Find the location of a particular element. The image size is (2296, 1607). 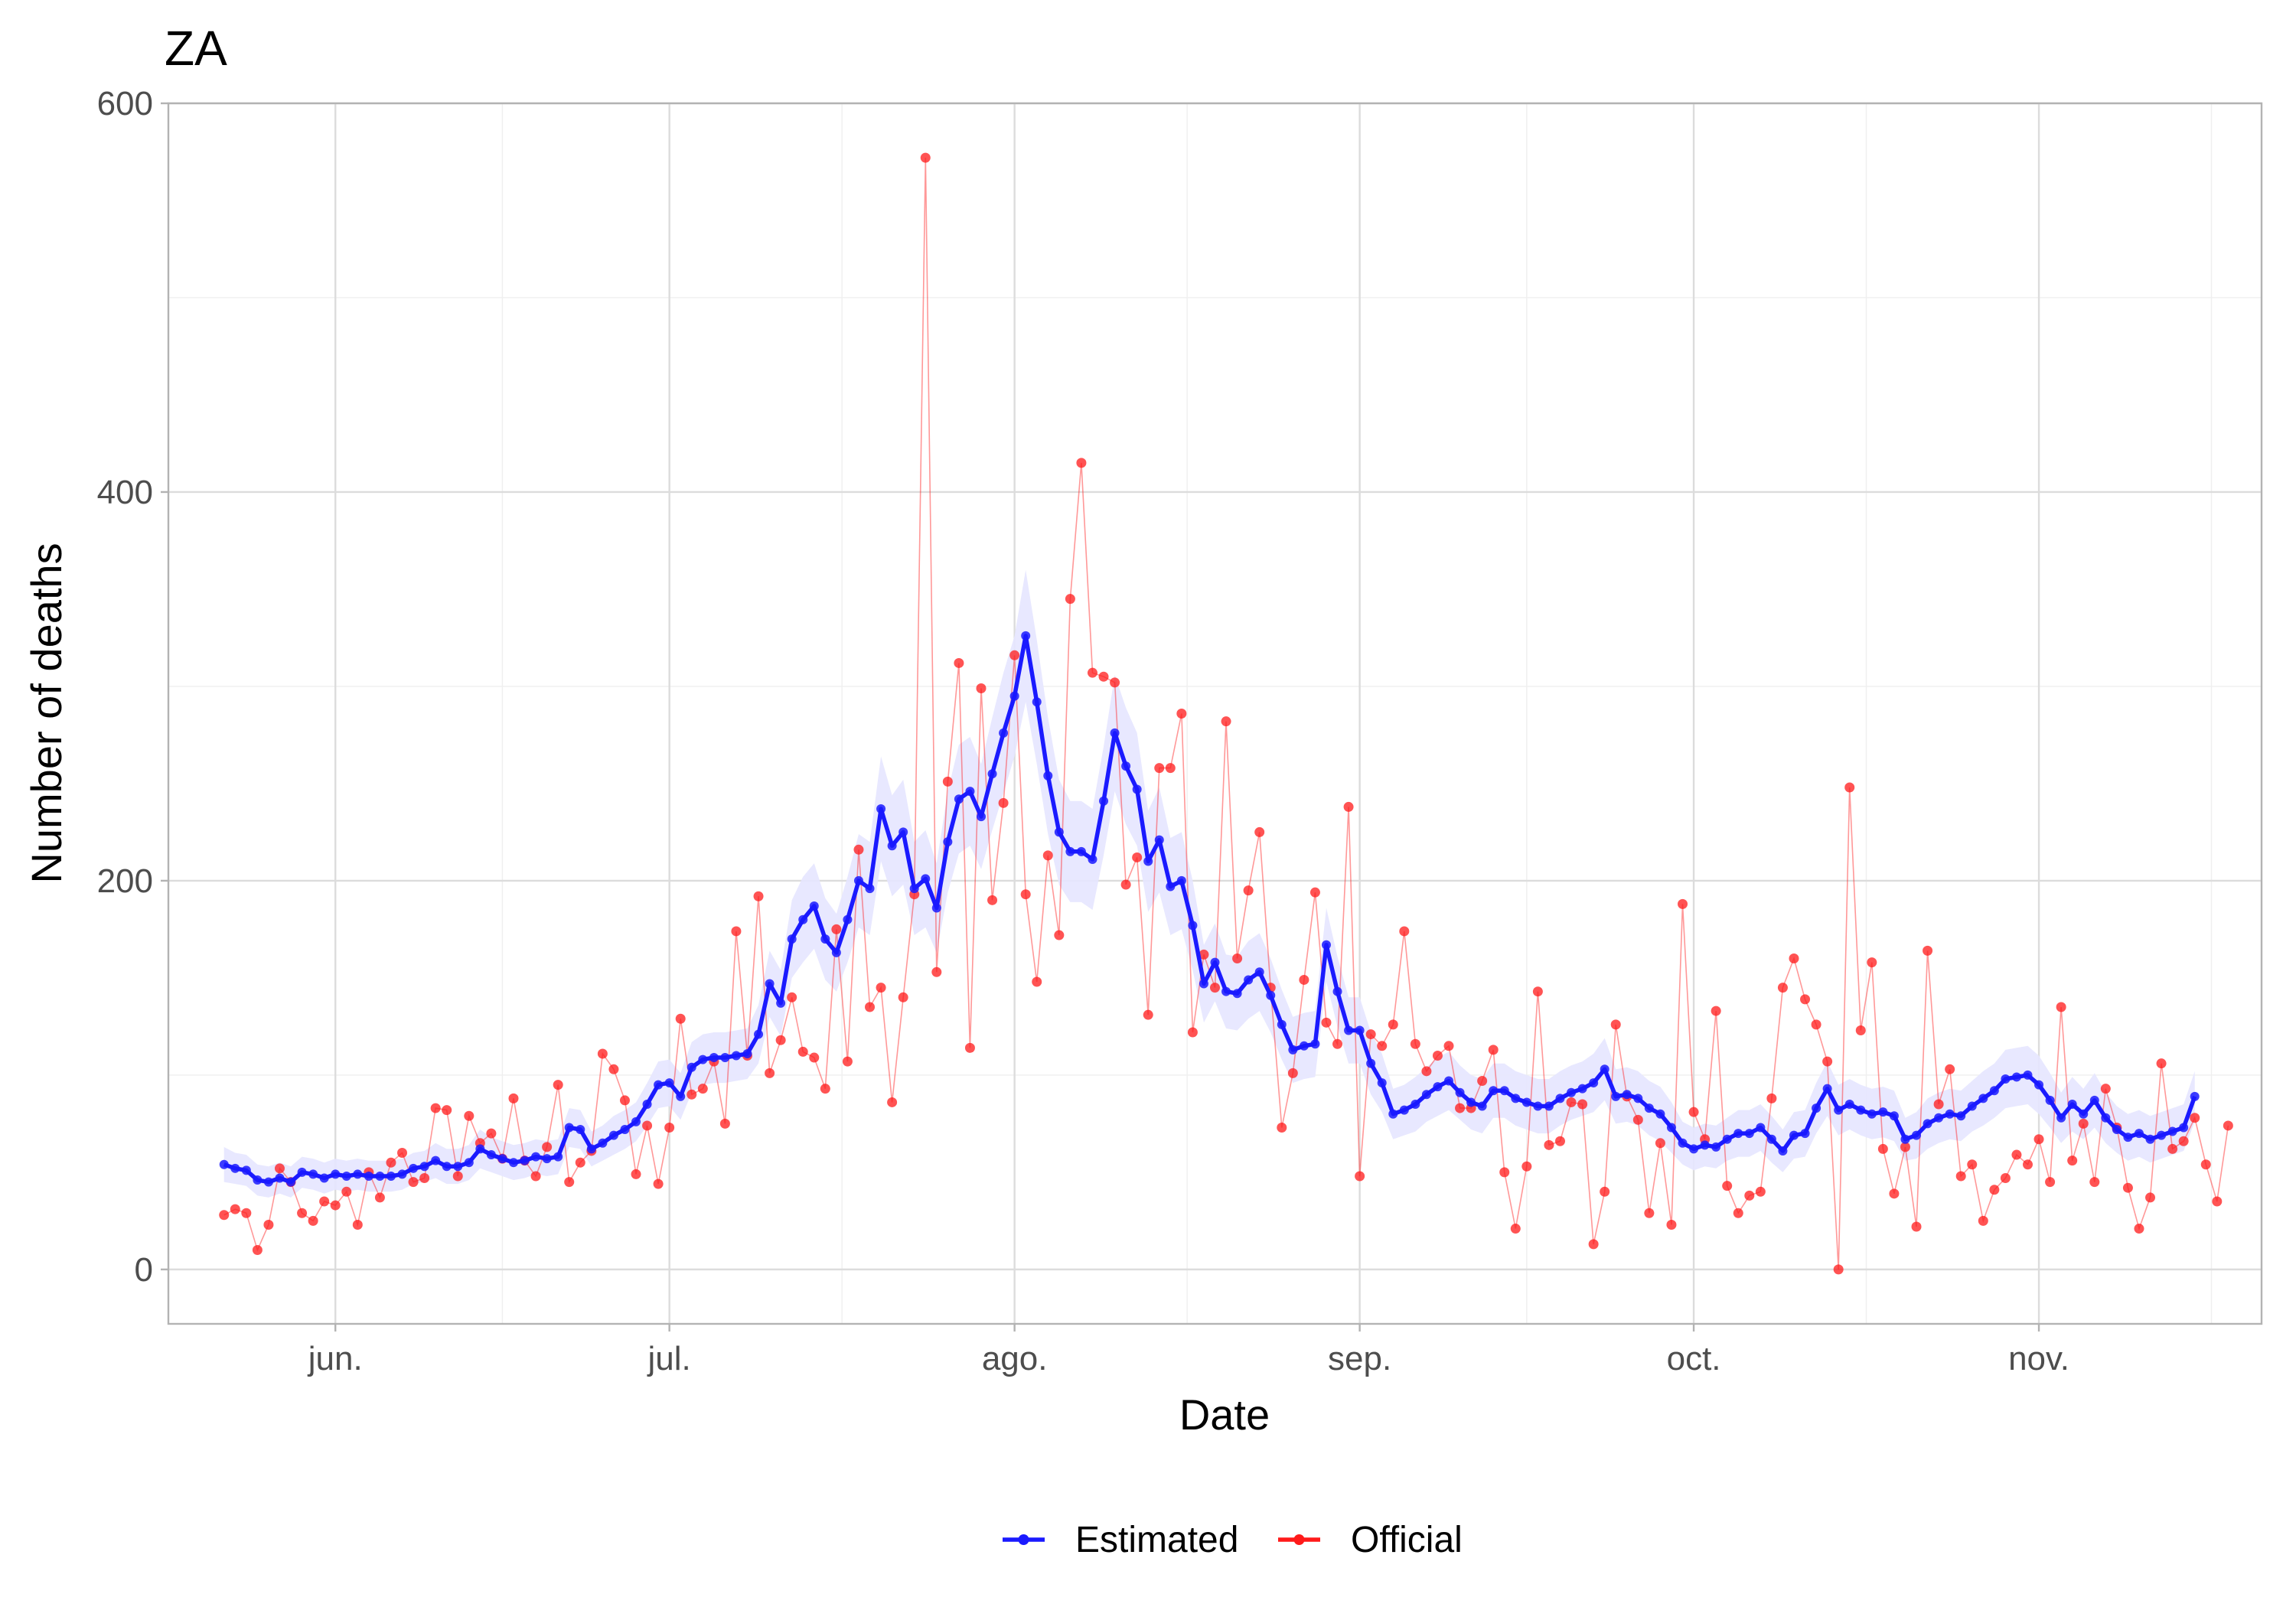

y-tick-label: 0 is located at coordinates (144, 1270).